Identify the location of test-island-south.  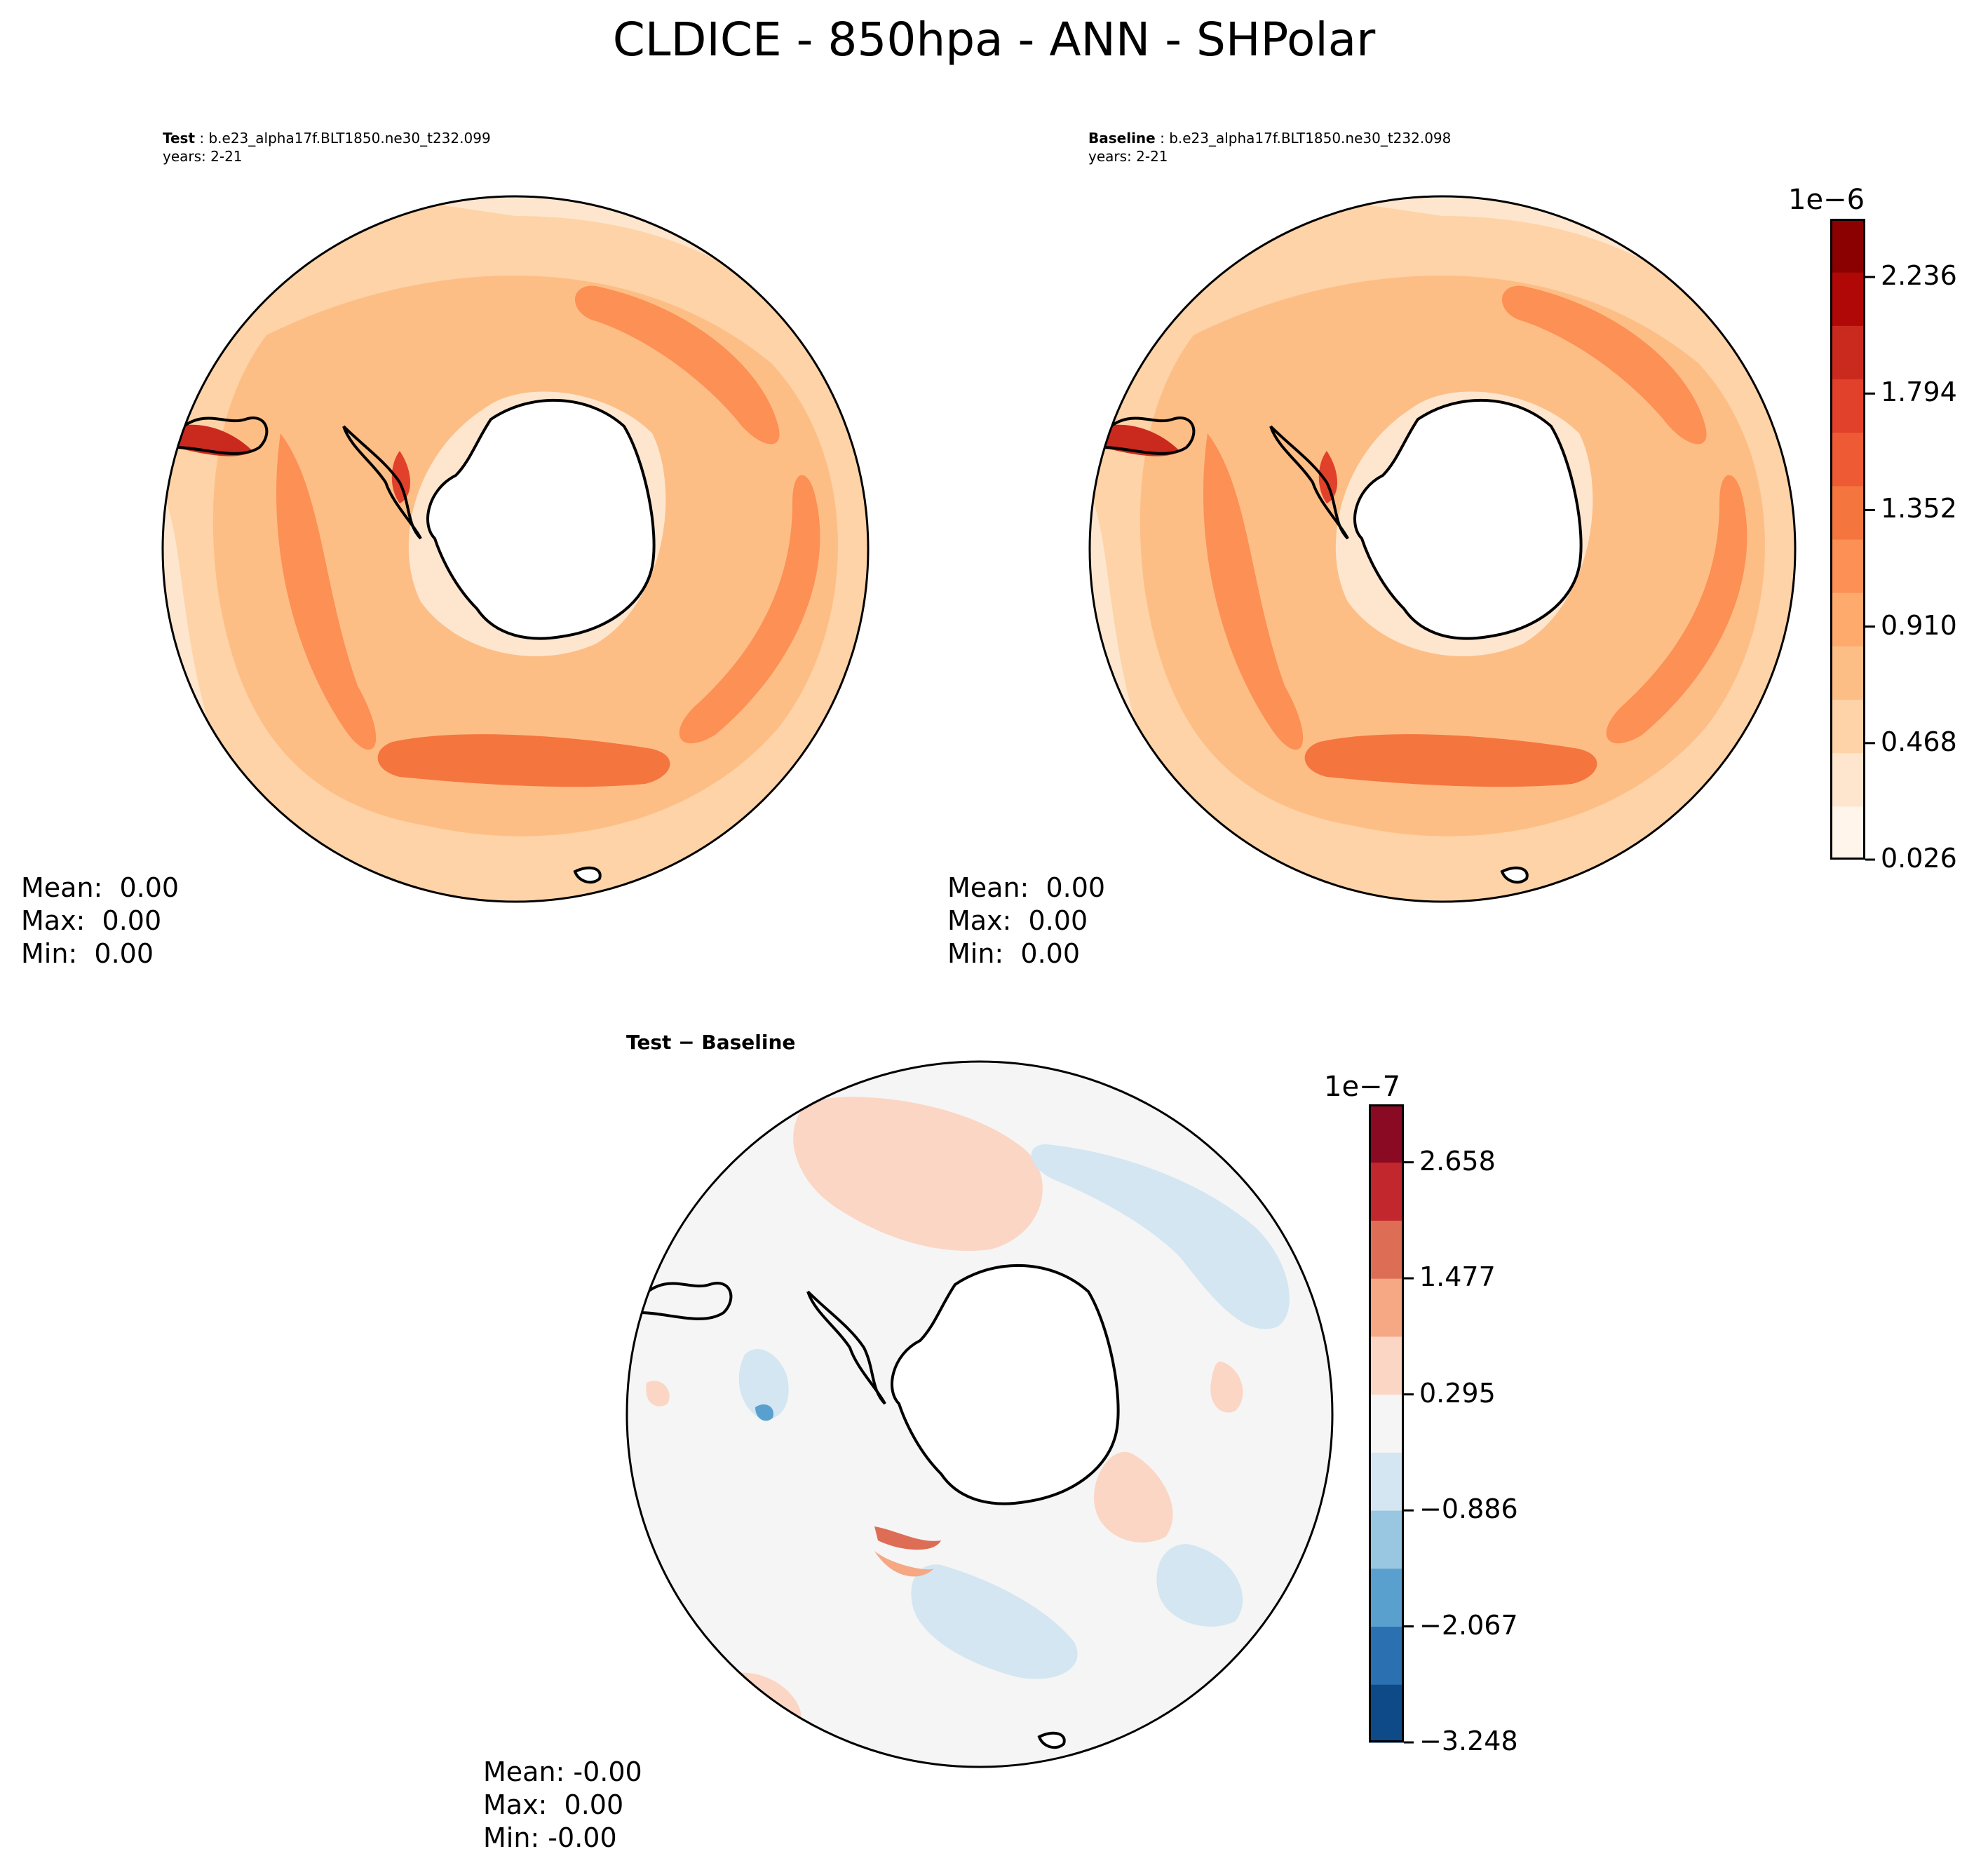
(587, 875).